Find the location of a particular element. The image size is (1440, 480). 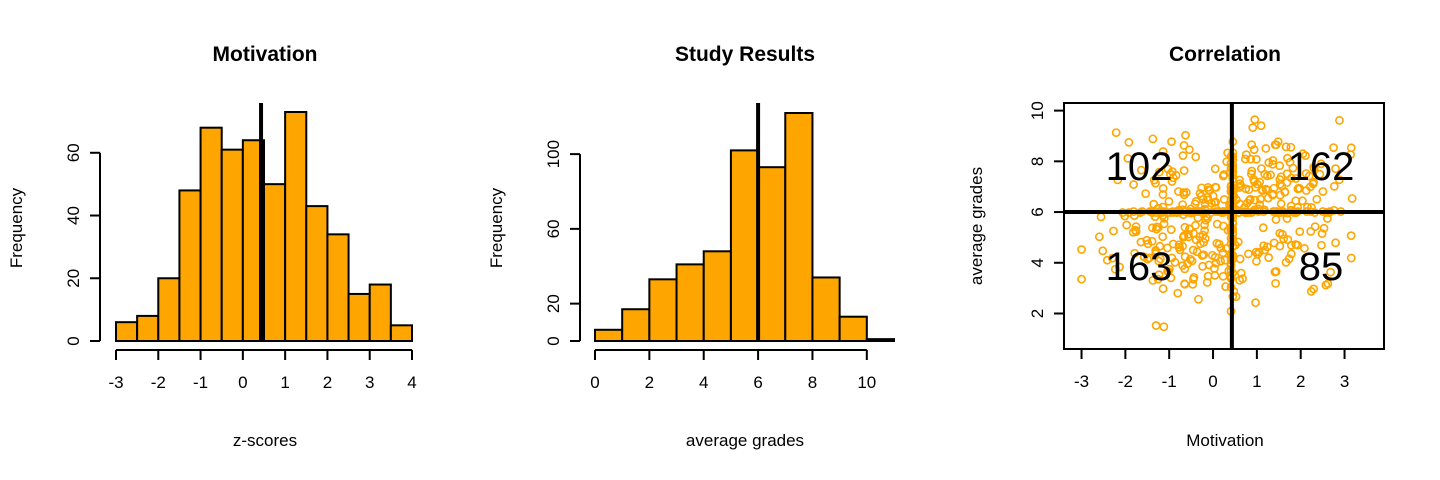

study-results-bars is located at coordinates (744, 223).